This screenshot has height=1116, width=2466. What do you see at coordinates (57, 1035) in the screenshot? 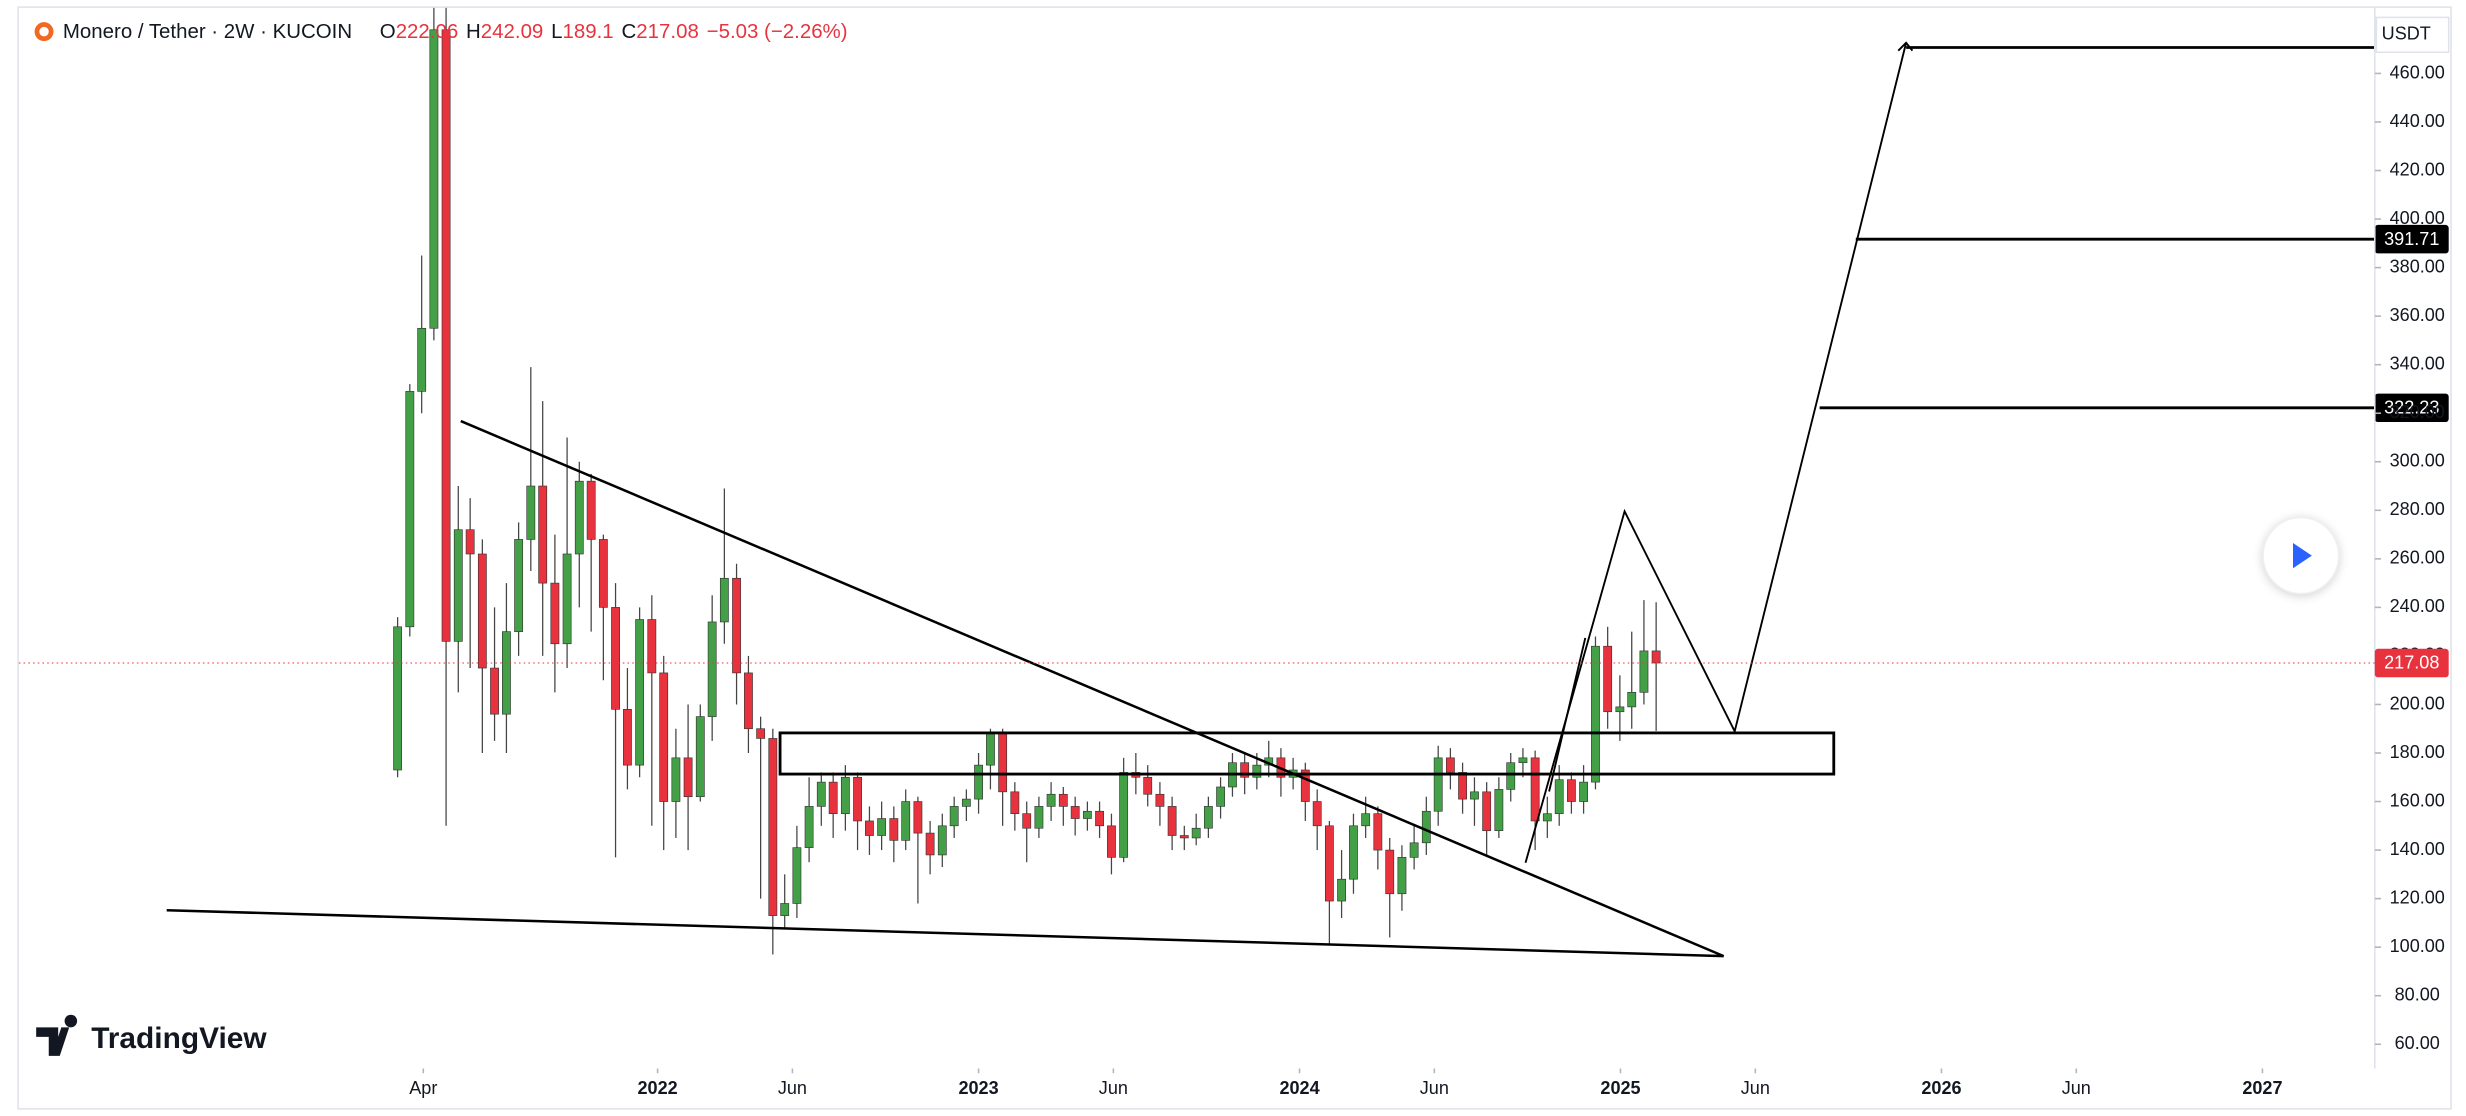
I see `logo-mark` at bounding box center [57, 1035].